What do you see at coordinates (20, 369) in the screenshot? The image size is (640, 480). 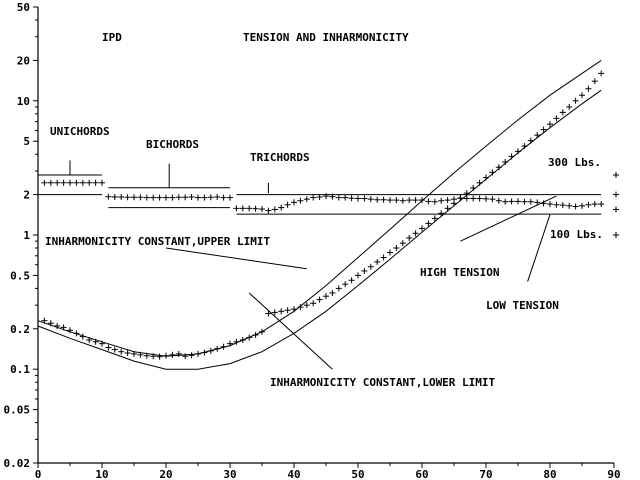 I see `y-tick-label: 0.1` at bounding box center [20, 369].